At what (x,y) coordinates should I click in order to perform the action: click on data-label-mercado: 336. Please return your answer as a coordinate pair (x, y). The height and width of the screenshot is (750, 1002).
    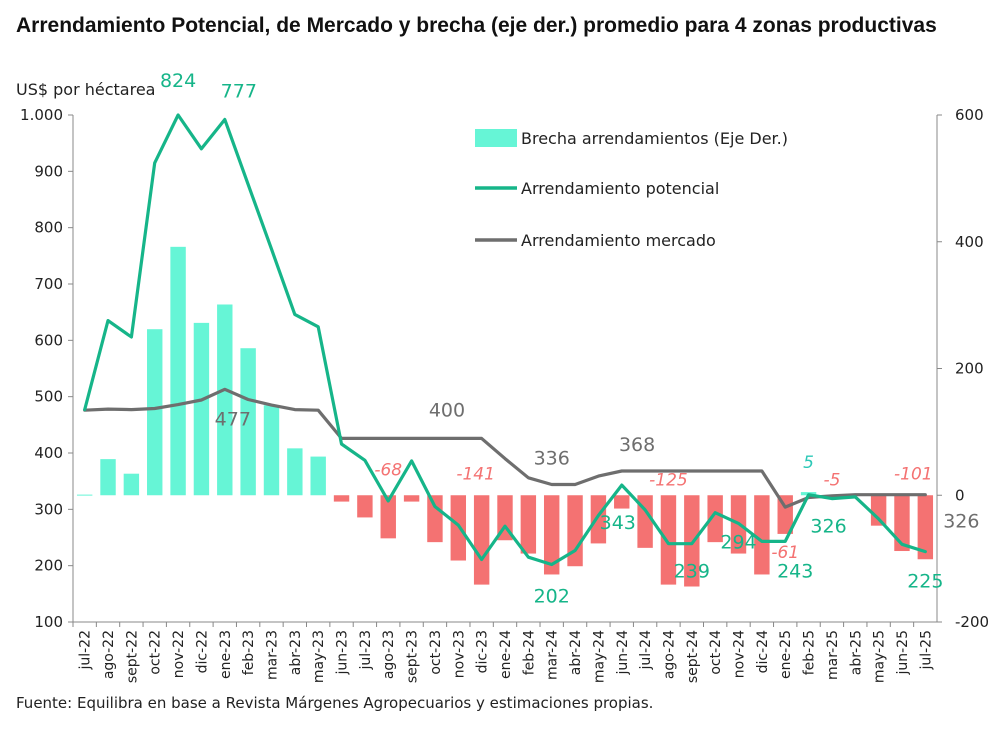
    Looking at the image, I should click on (552, 459).